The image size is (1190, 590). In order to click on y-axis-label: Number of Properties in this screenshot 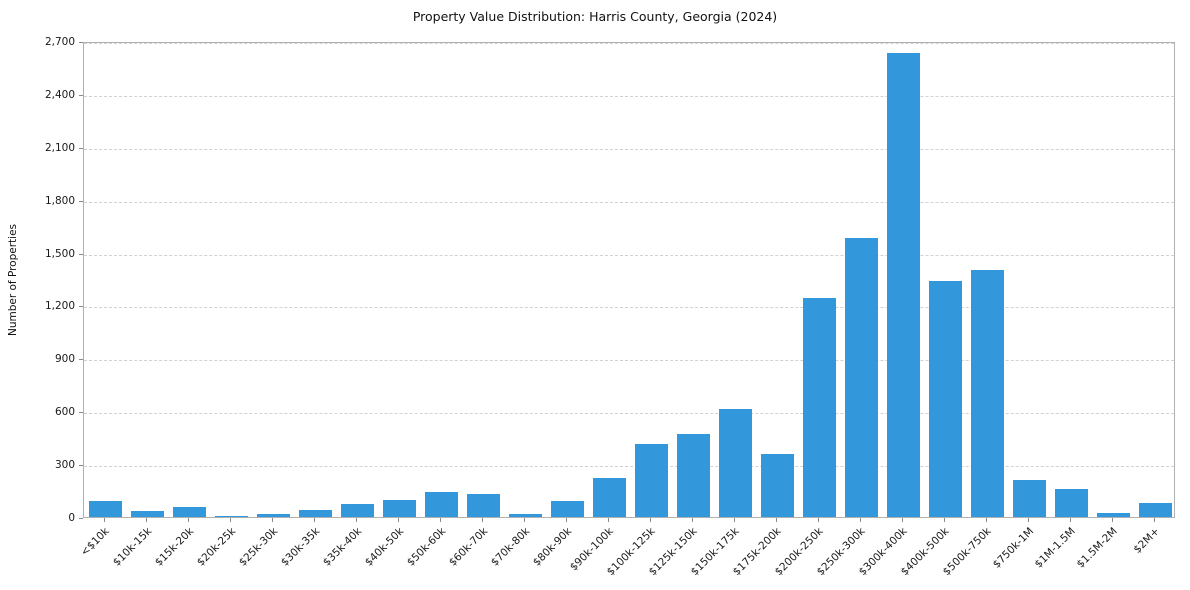, I will do `click(13, 280)`.